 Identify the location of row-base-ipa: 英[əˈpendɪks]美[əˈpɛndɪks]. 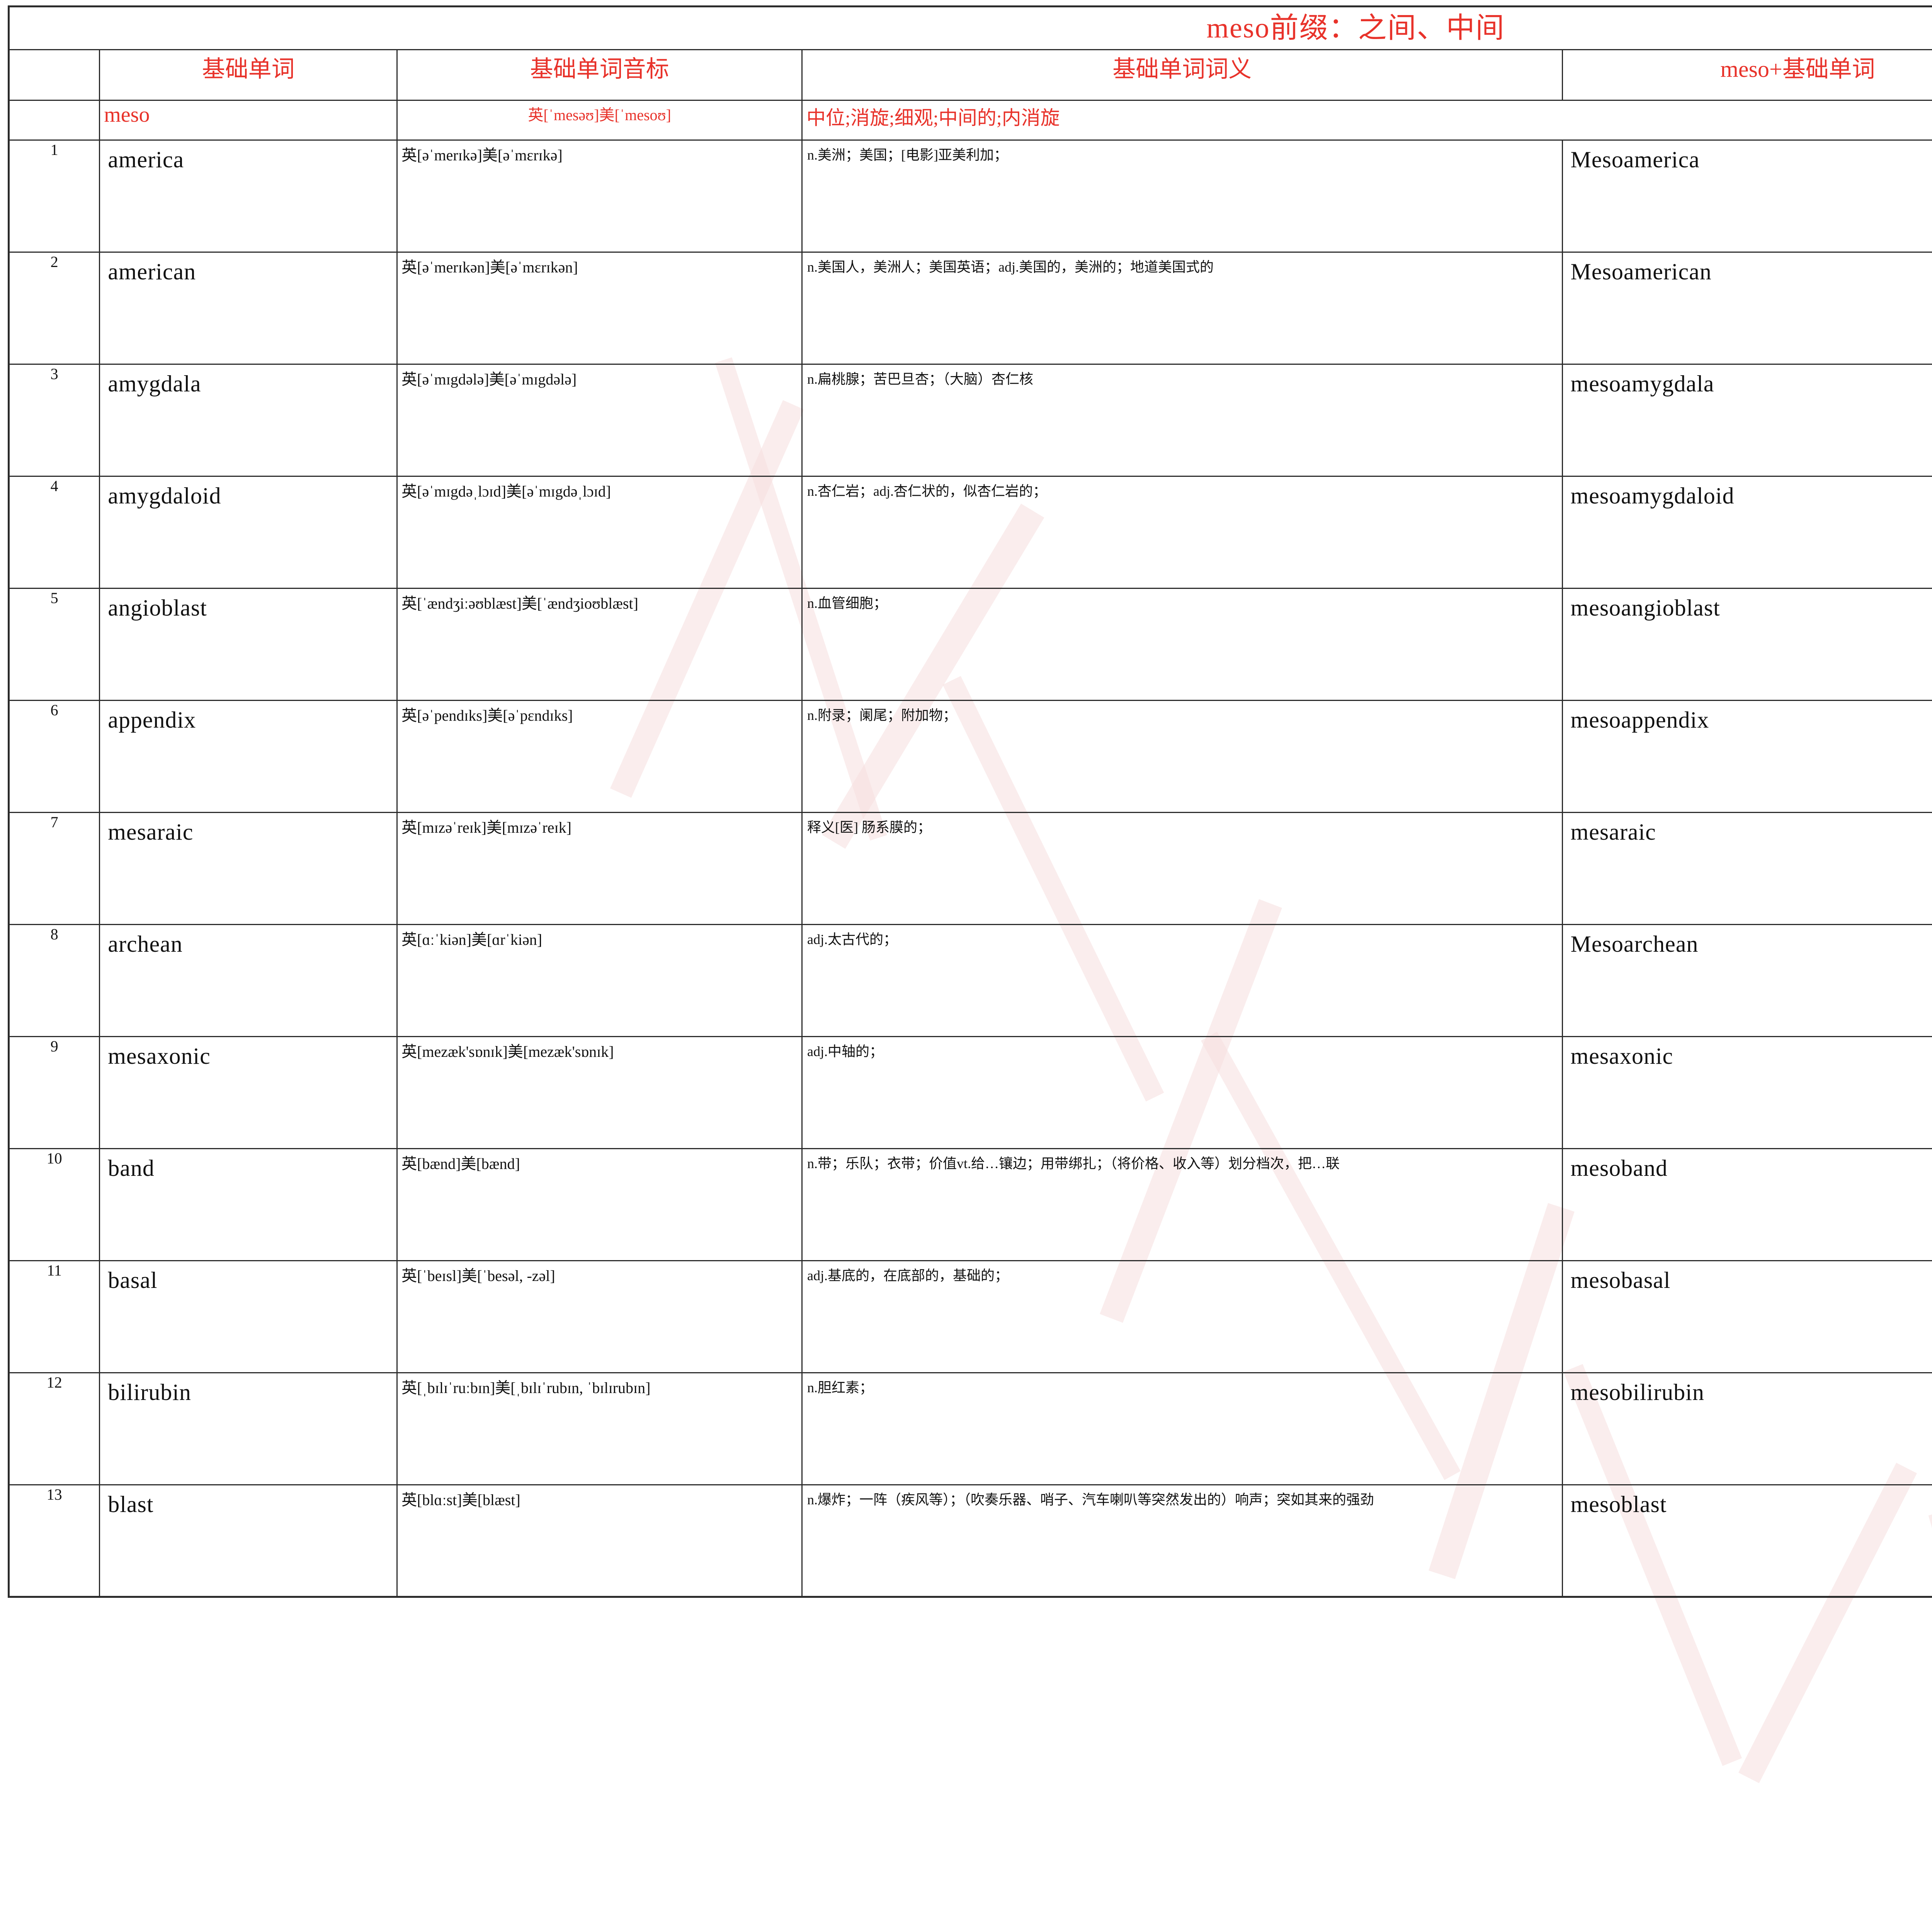
(599, 756).